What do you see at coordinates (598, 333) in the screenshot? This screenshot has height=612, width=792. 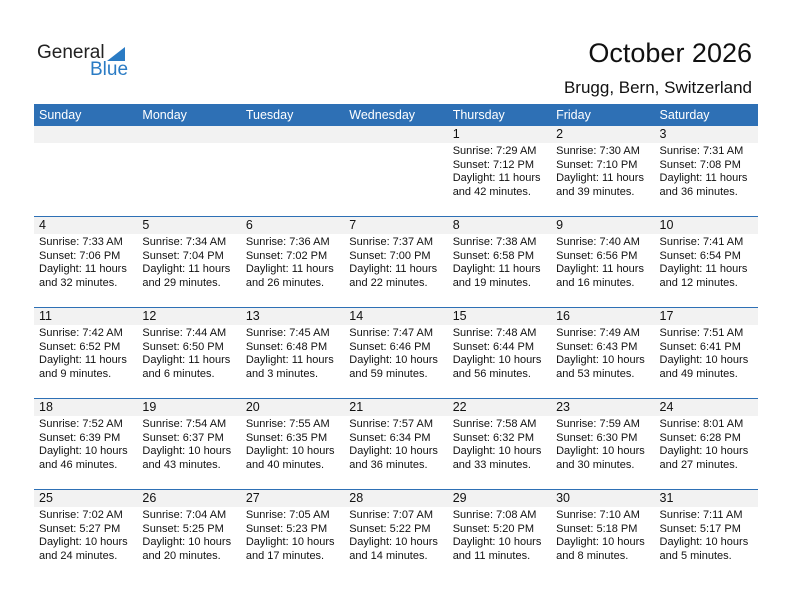 I see `sunrise-text: Sunrise: 7:49 AM` at bounding box center [598, 333].